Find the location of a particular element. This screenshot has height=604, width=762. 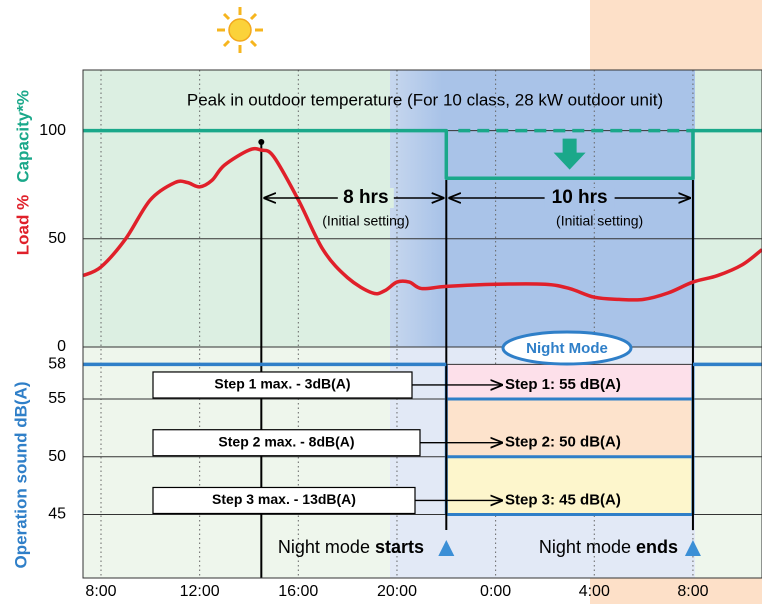

night-mode-badge is located at coordinates (567, 348).